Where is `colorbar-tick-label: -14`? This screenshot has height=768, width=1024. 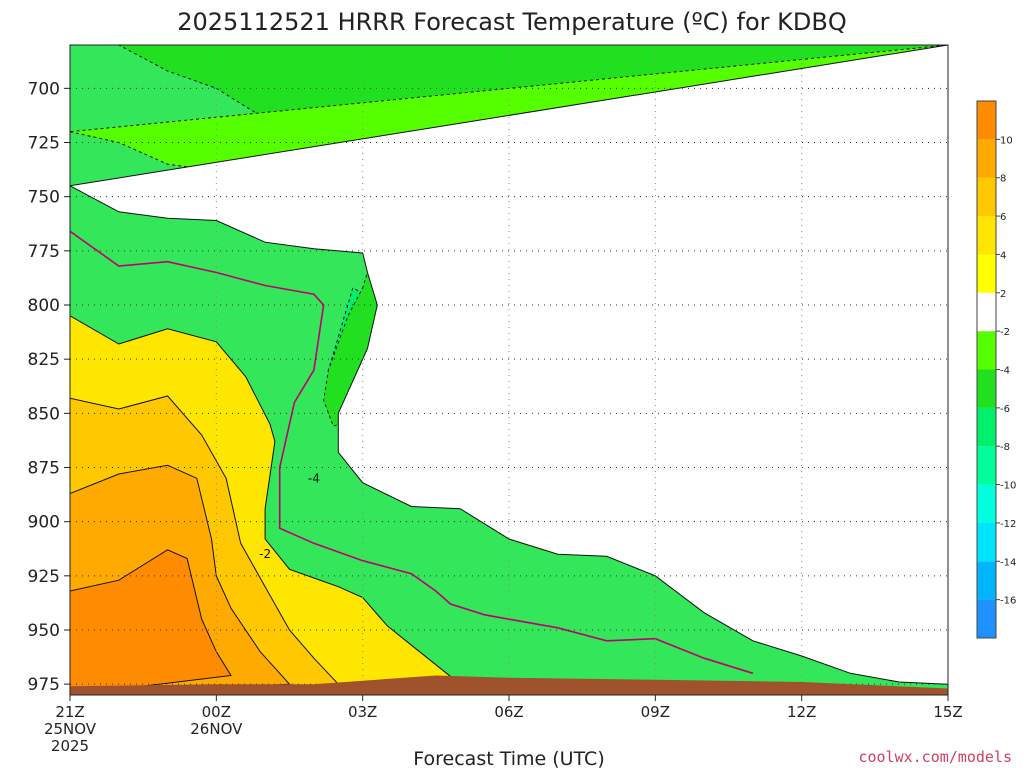 colorbar-tick-label: -14 is located at coordinates (1008, 562).